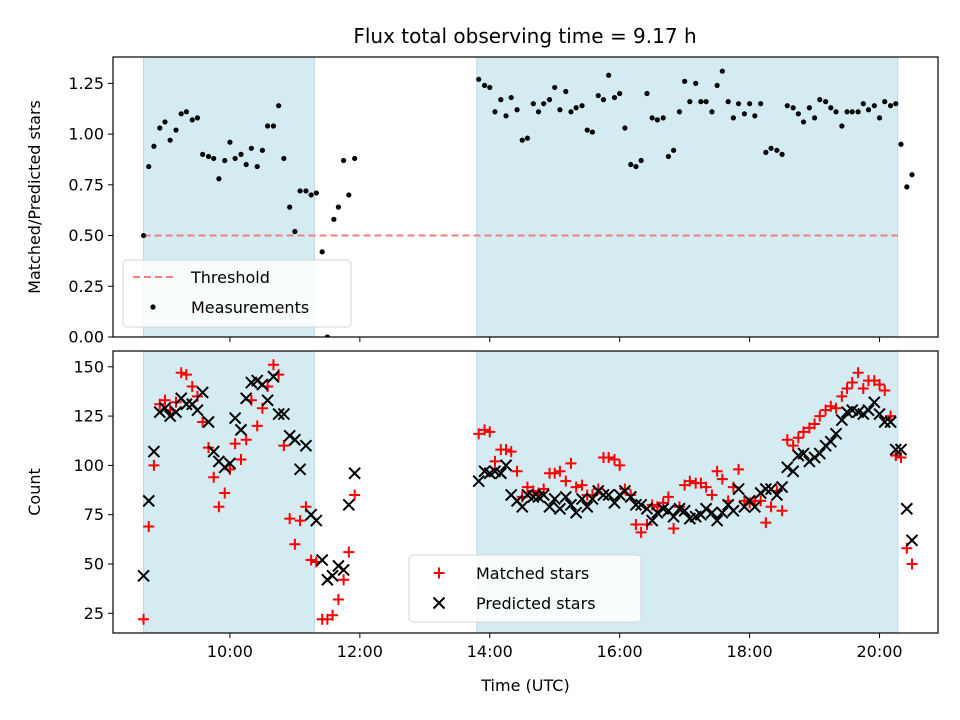 The height and width of the screenshot is (720, 960). What do you see at coordinates (153, 307) in the screenshot?
I see `legend-measurement-swatch` at bounding box center [153, 307].